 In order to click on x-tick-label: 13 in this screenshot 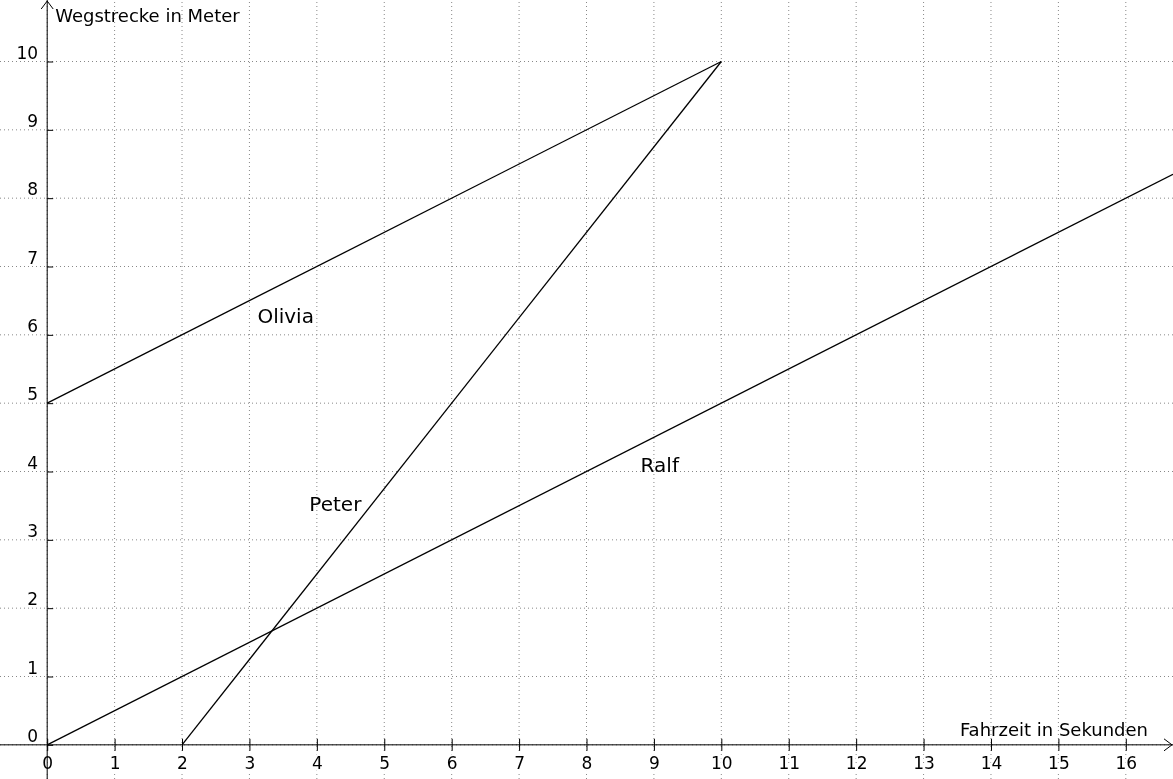, I will do `click(924, 763)`.